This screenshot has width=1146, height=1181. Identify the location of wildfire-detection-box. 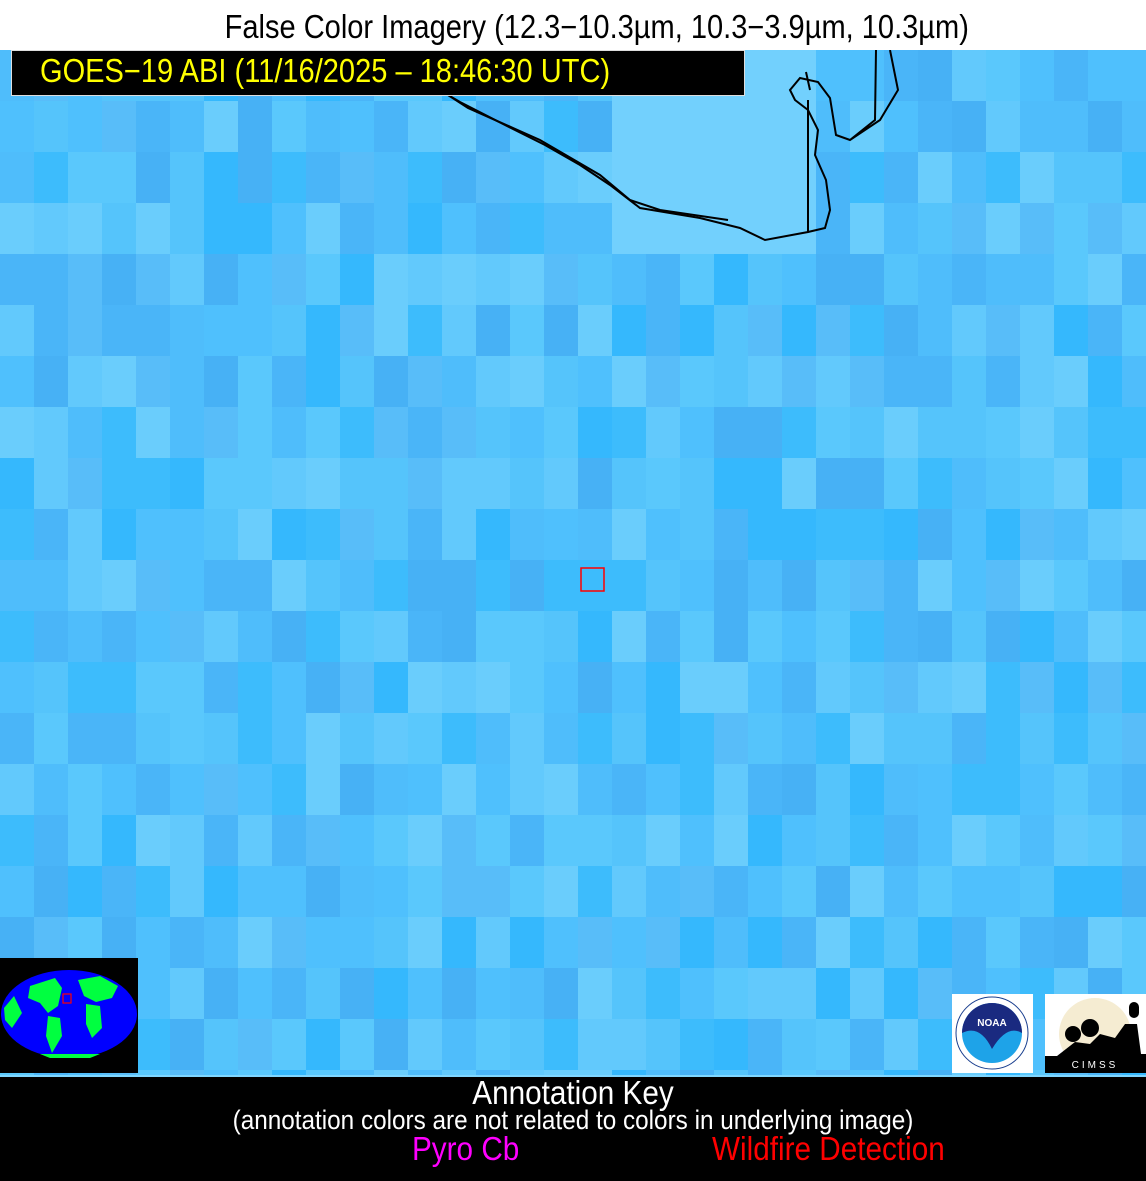
(592, 579).